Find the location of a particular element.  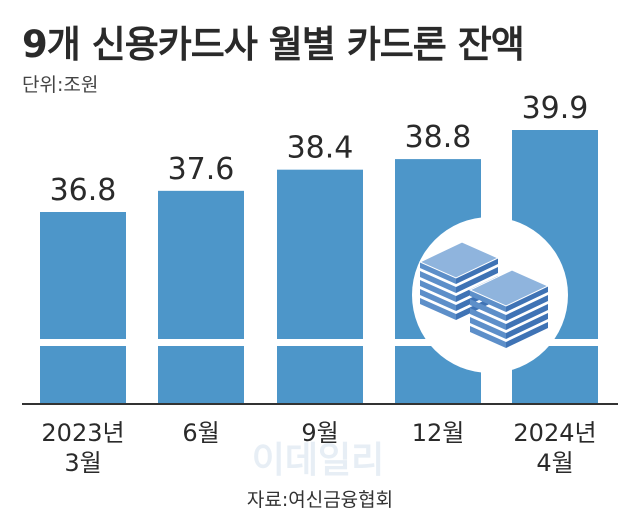

paper-stack-right is located at coordinates (509, 308).